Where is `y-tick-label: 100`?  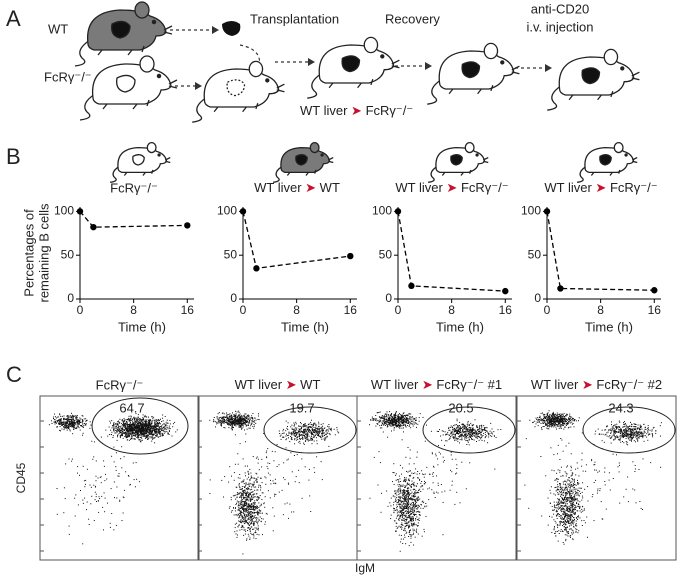
y-tick-label: 100 is located at coordinates (227, 211).